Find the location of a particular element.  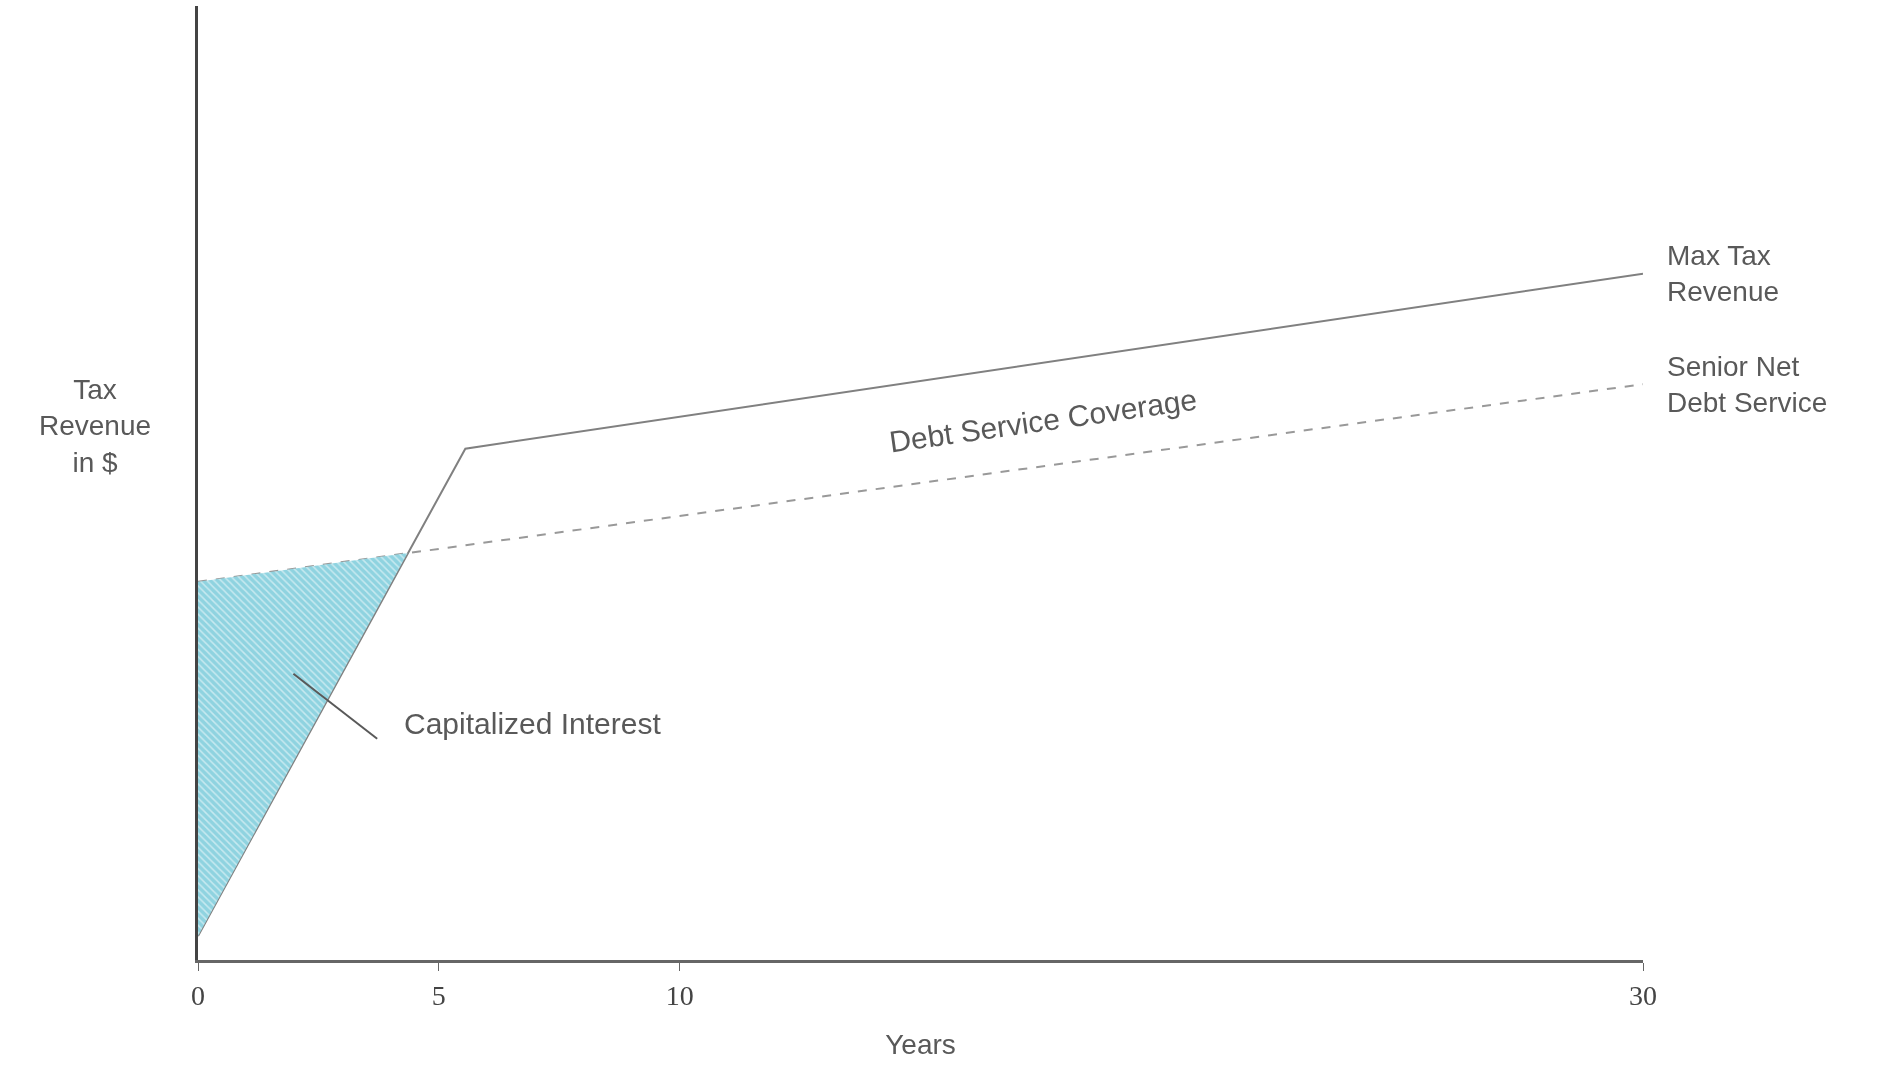

annotation: Debt Service Coverage is located at coordinates (1043, 420).